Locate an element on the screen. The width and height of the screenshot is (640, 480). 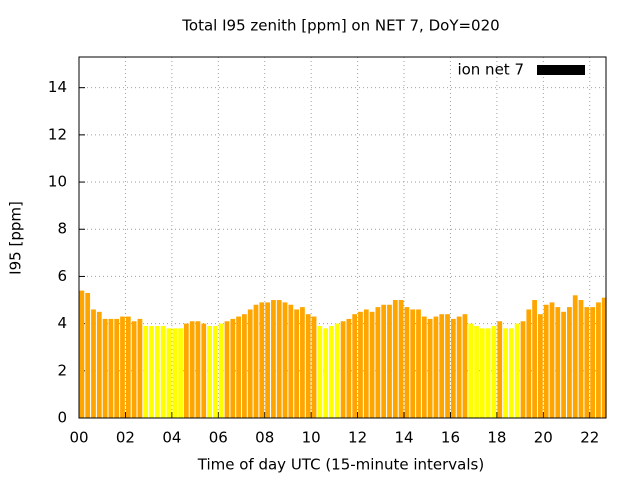
y-tick-label: 14 is located at coordinates (57, 87).